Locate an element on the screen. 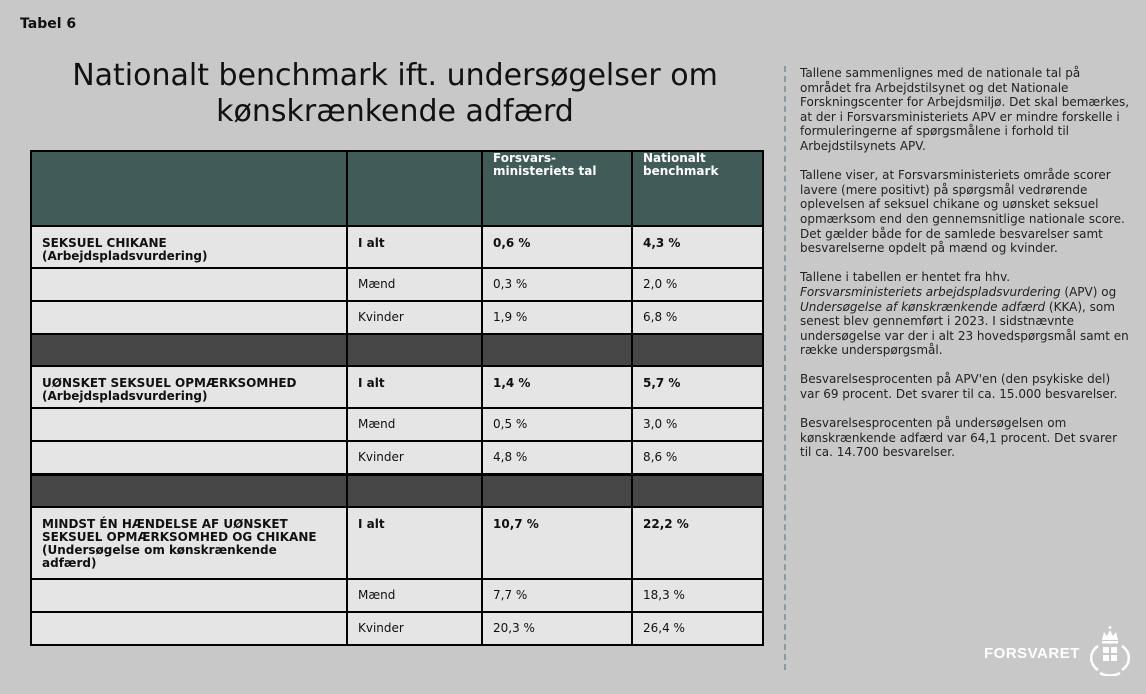  header-text: Nationalt is located at coordinates (674, 158).